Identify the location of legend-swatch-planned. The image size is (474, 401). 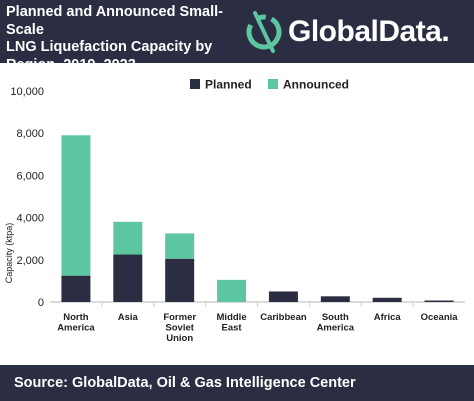
(195, 84).